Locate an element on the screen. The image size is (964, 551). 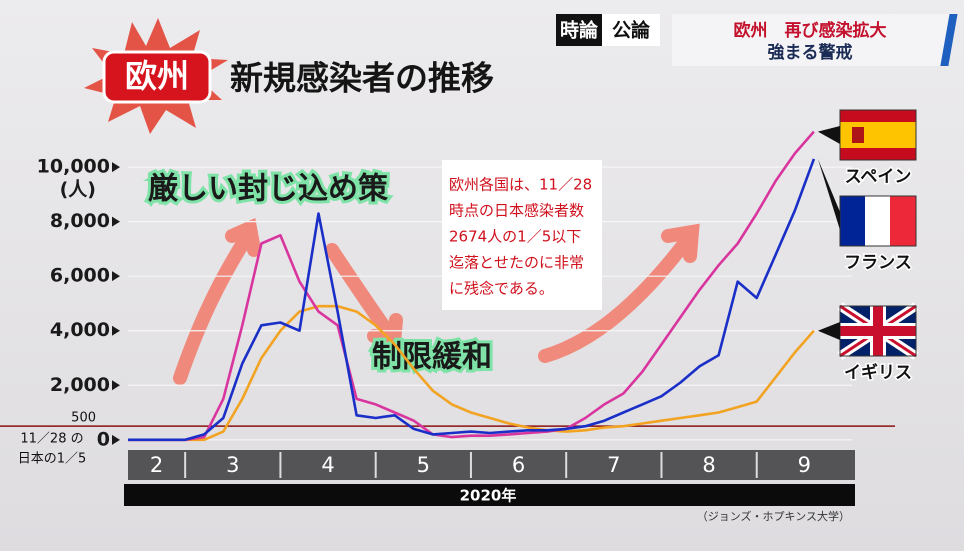
note-box is located at coordinates (522, 235).